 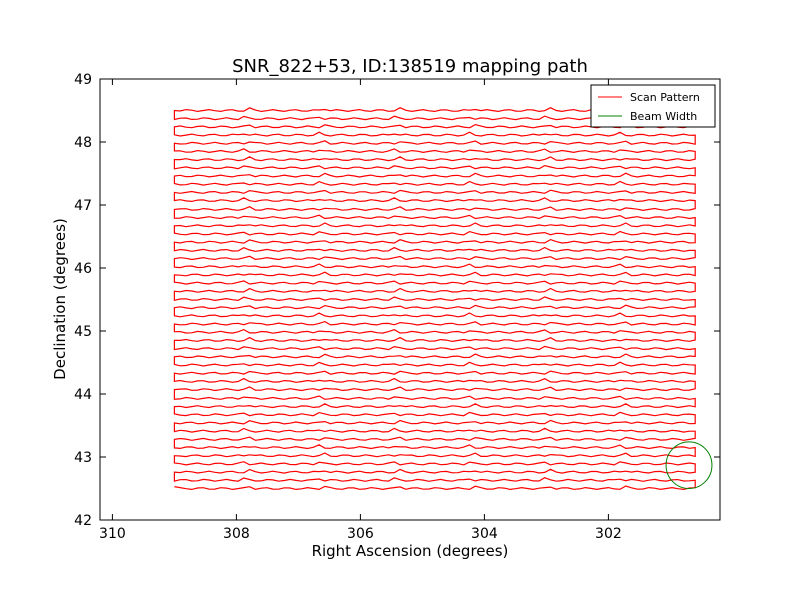 I want to click on y-tick-label: 47, so click(x=83, y=206).